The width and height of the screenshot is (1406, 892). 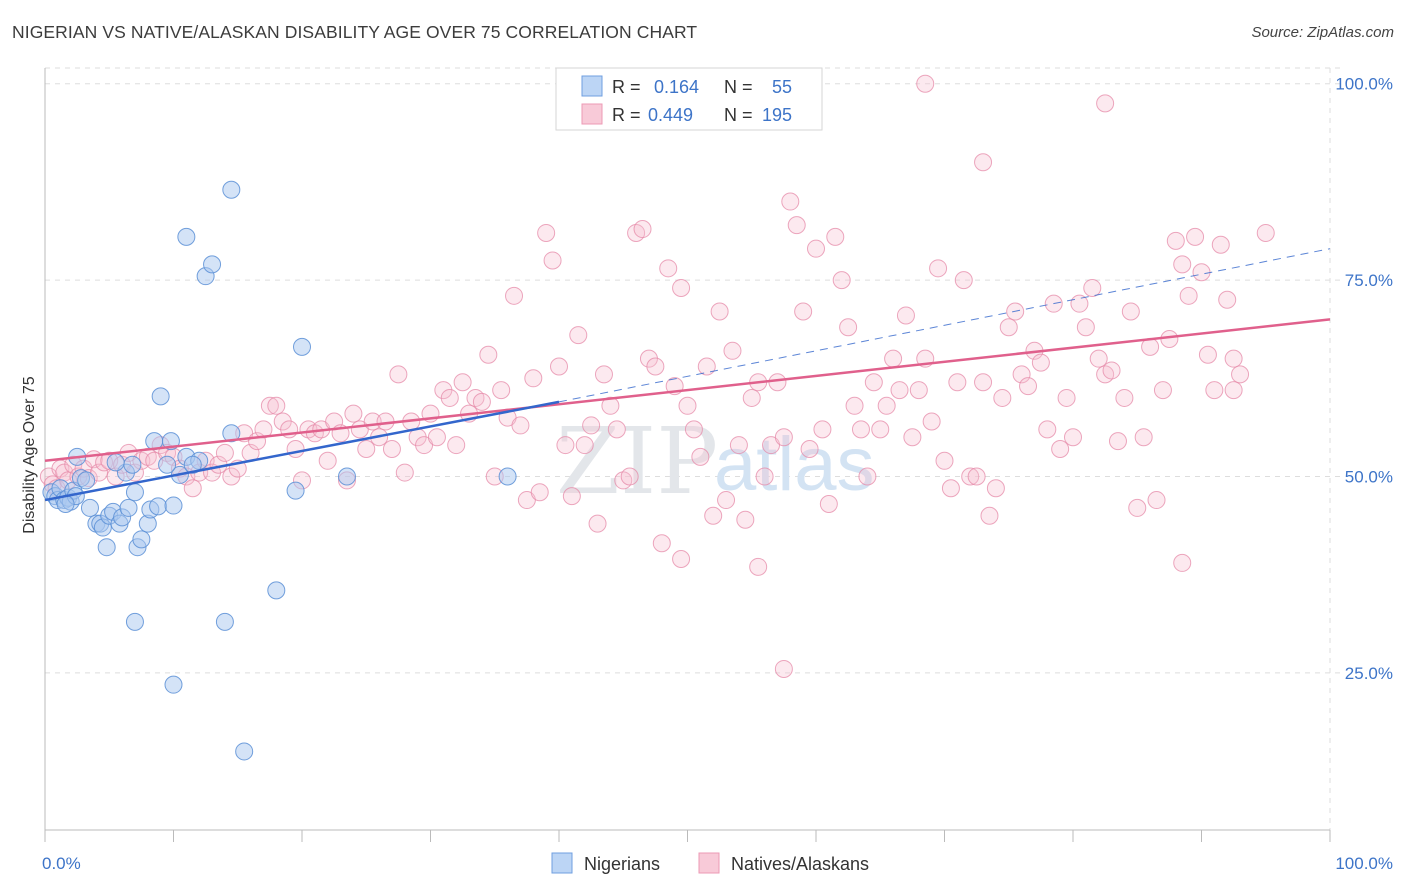 I want to click on y-axis-title: Disability Age Over 75, so click(x=29, y=455).